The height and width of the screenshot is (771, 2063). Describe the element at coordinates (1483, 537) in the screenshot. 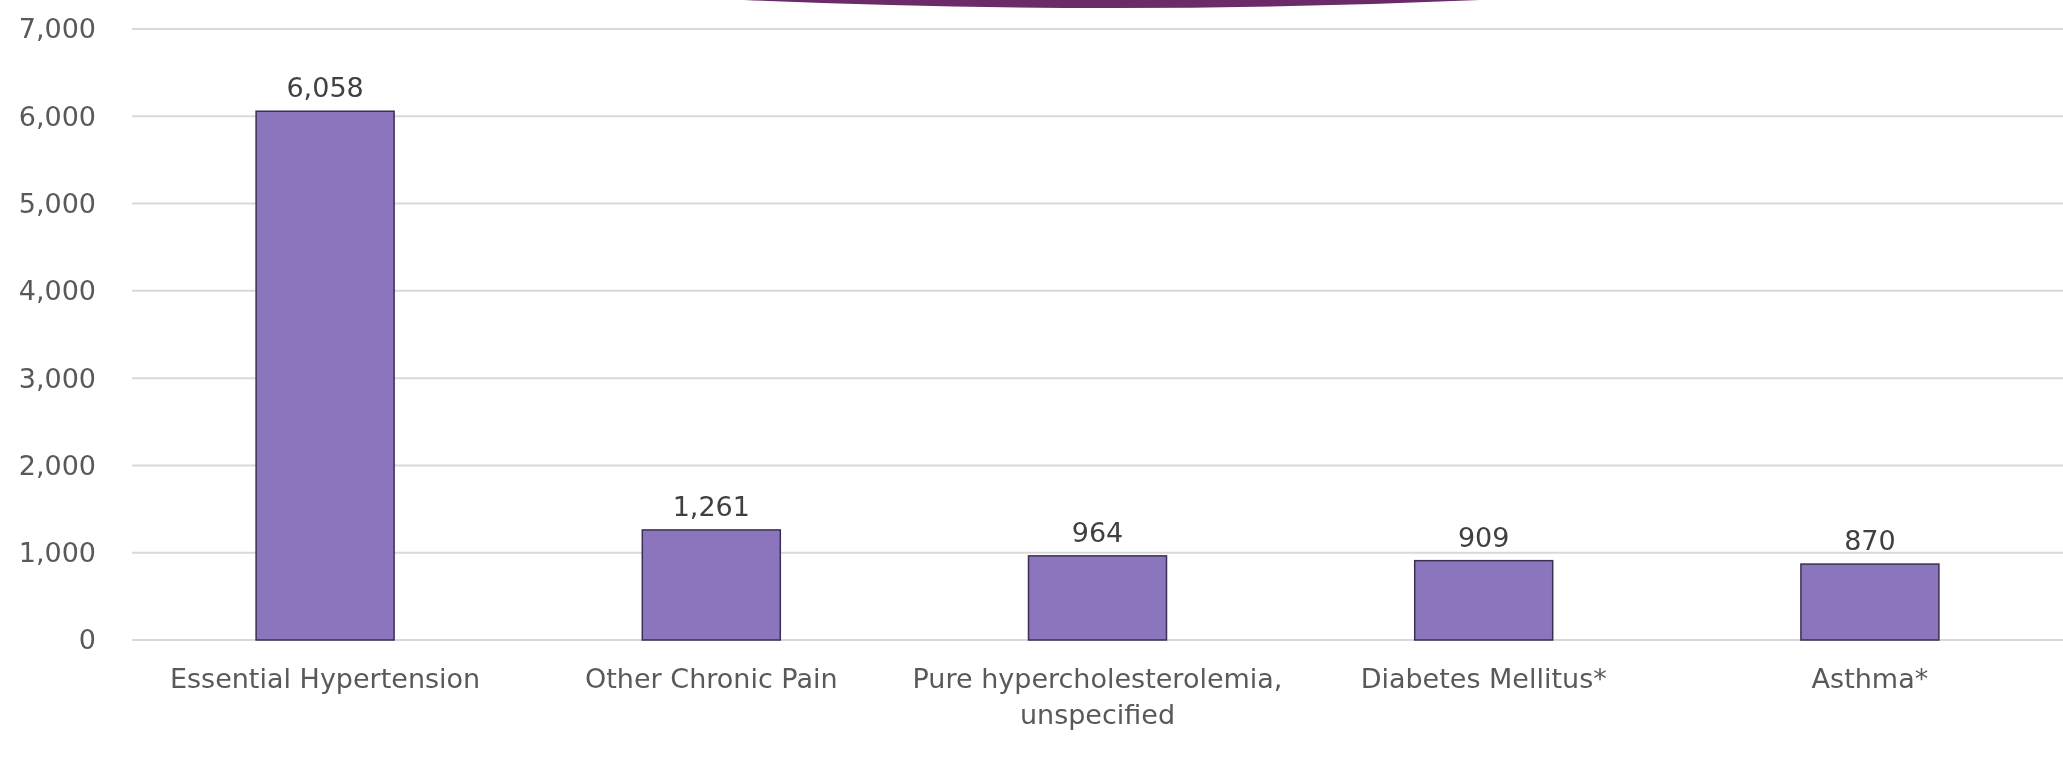

I see `data-label: 909` at that location.